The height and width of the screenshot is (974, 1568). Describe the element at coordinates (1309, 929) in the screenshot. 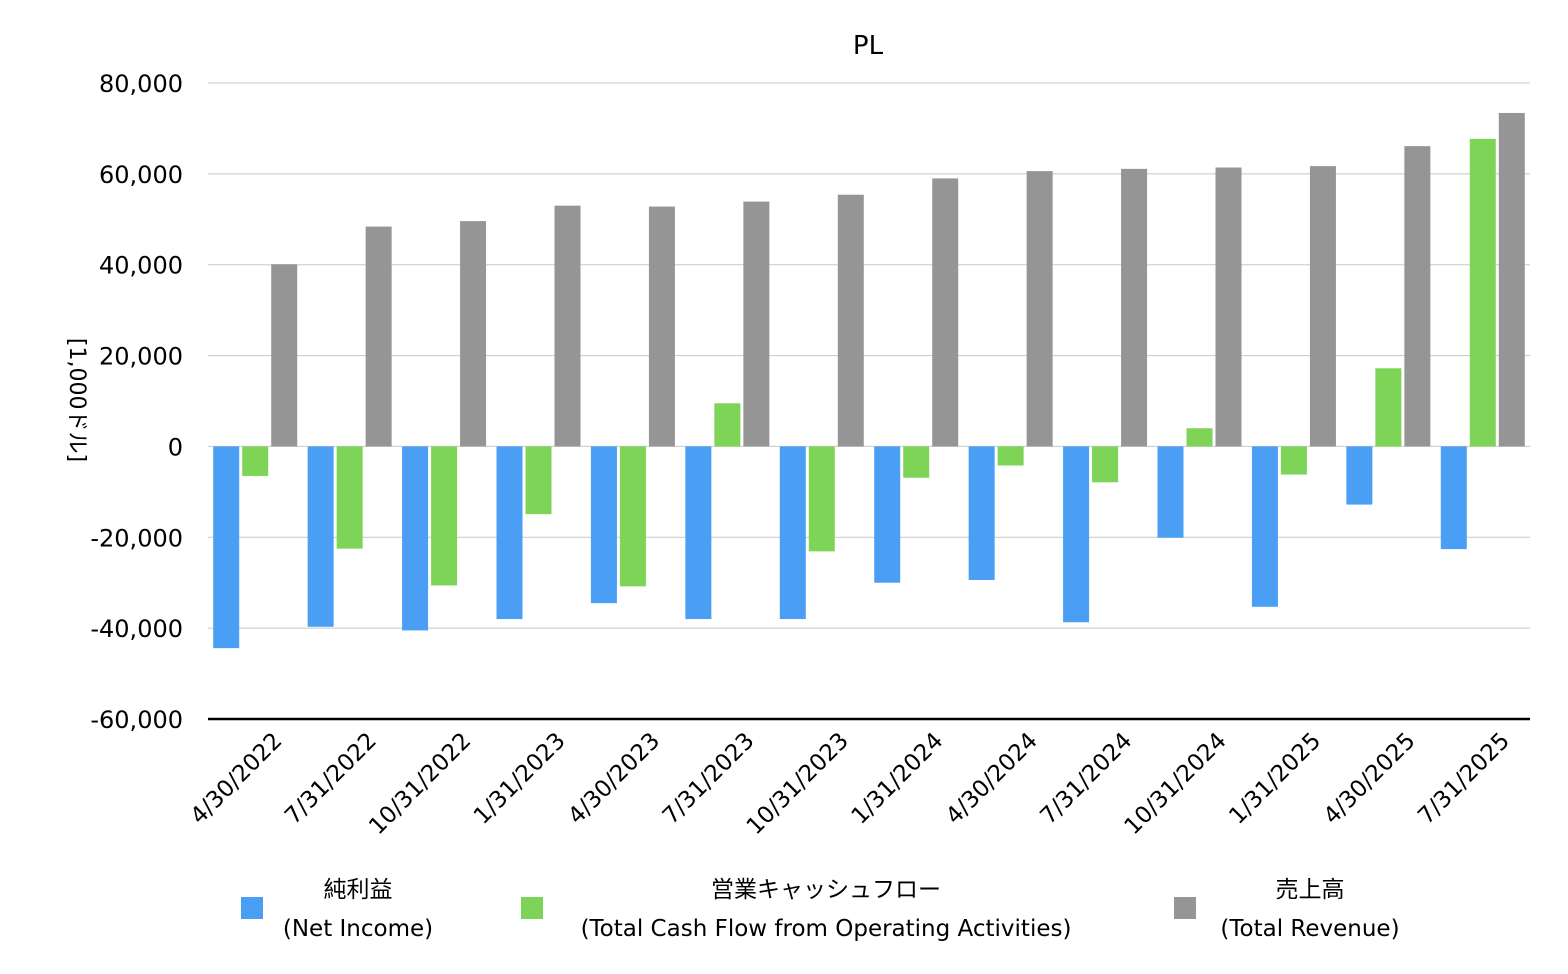

I see `legend-sublabel-2: (Total Revenue)` at that location.